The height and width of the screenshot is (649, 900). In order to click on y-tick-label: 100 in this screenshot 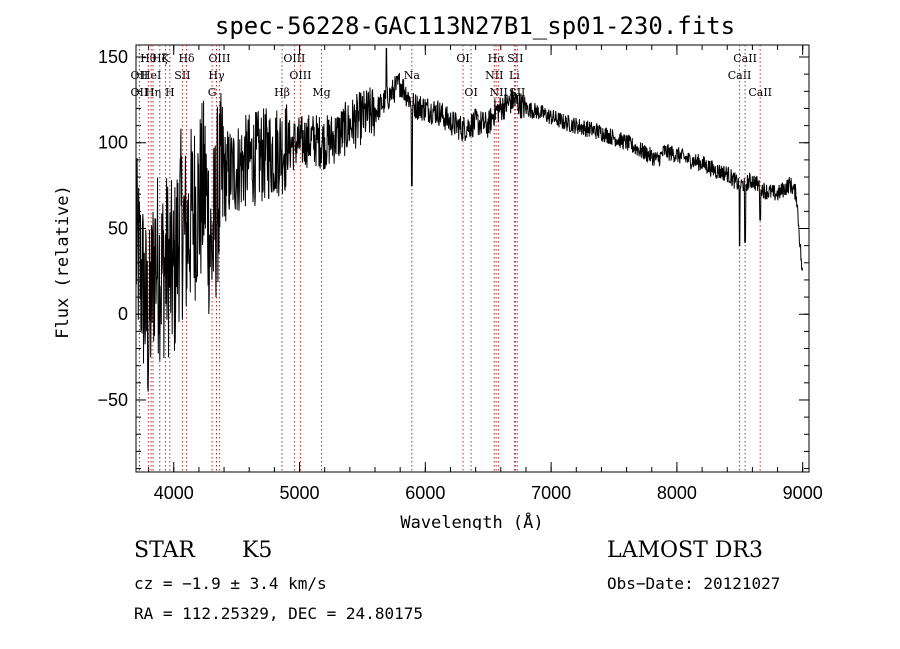, I will do `click(113, 143)`.